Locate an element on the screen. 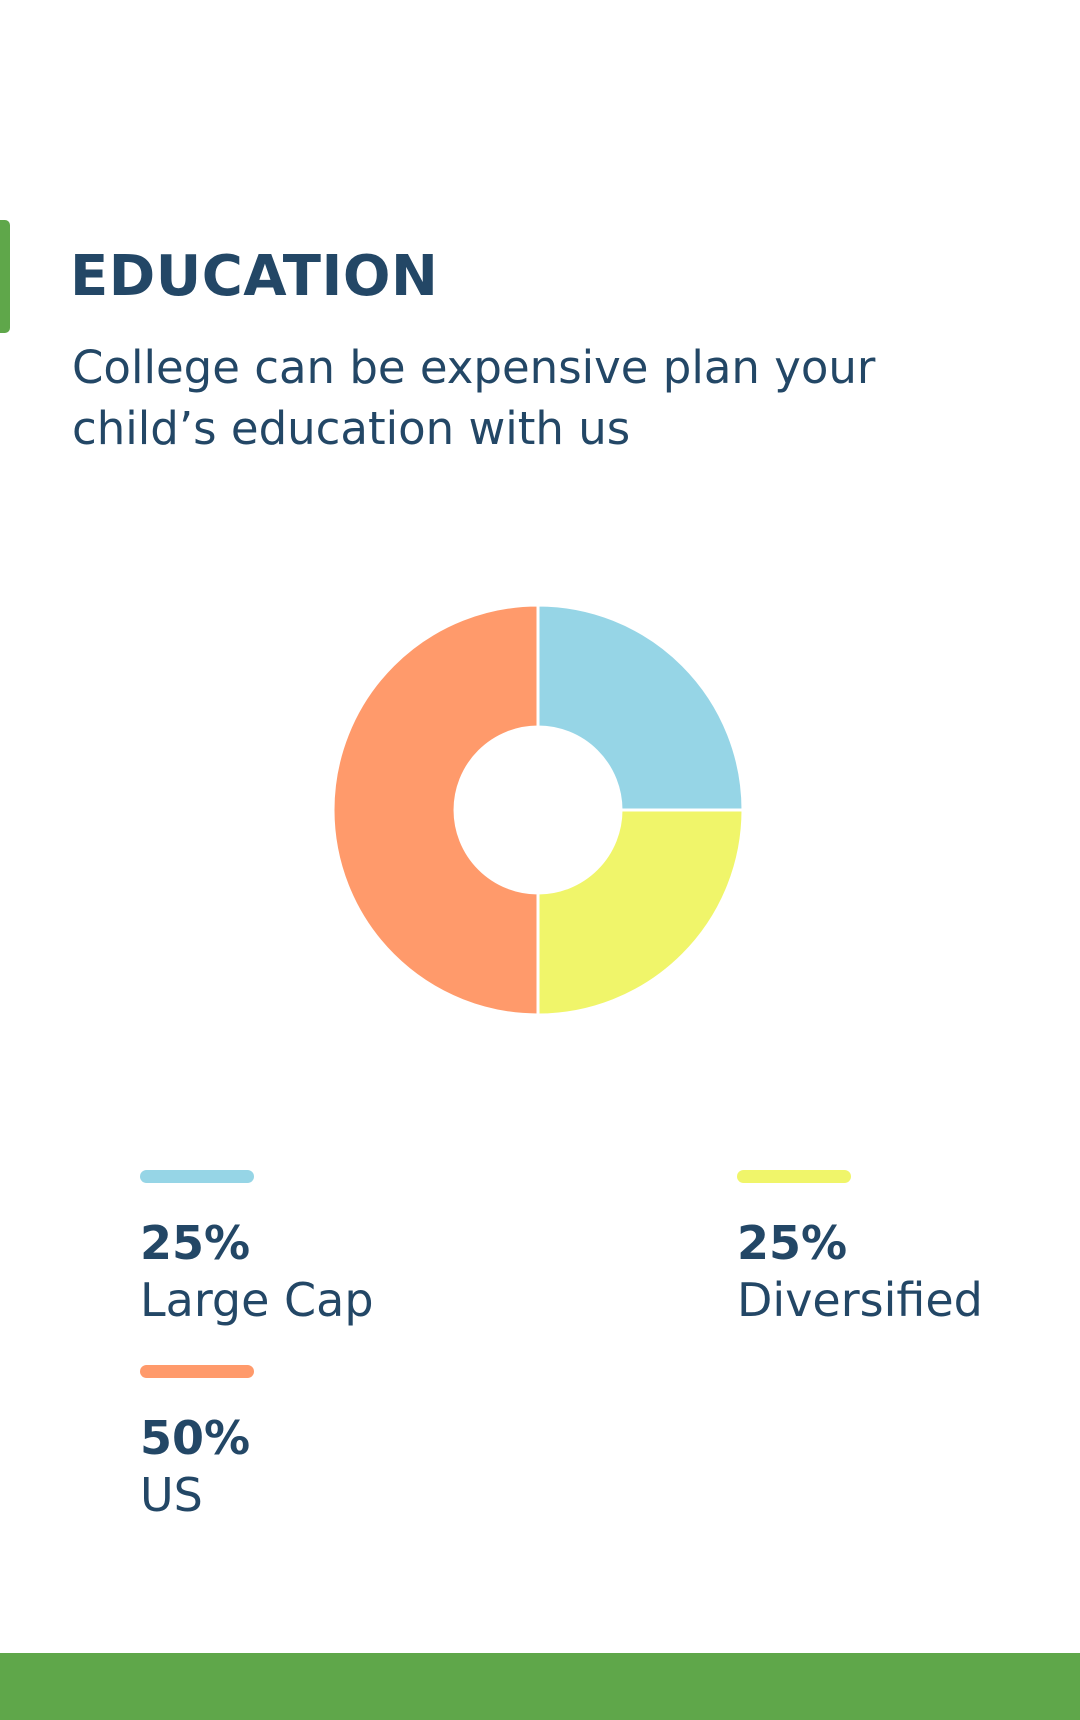 The image size is (1080, 1720). legend-swatch-diversified is located at coordinates (794, 1176).